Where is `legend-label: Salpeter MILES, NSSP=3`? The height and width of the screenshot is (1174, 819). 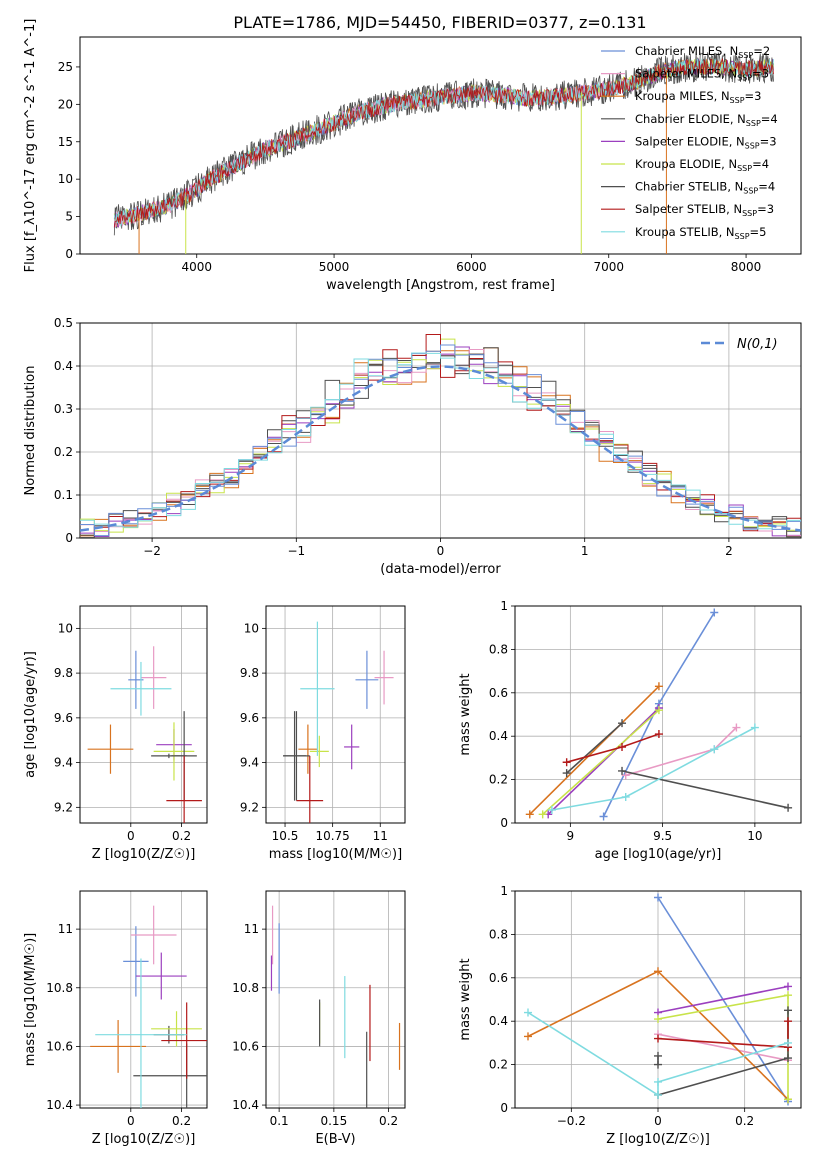 legend-label: Salpeter MILES, NSSP=3 is located at coordinates (702, 75).